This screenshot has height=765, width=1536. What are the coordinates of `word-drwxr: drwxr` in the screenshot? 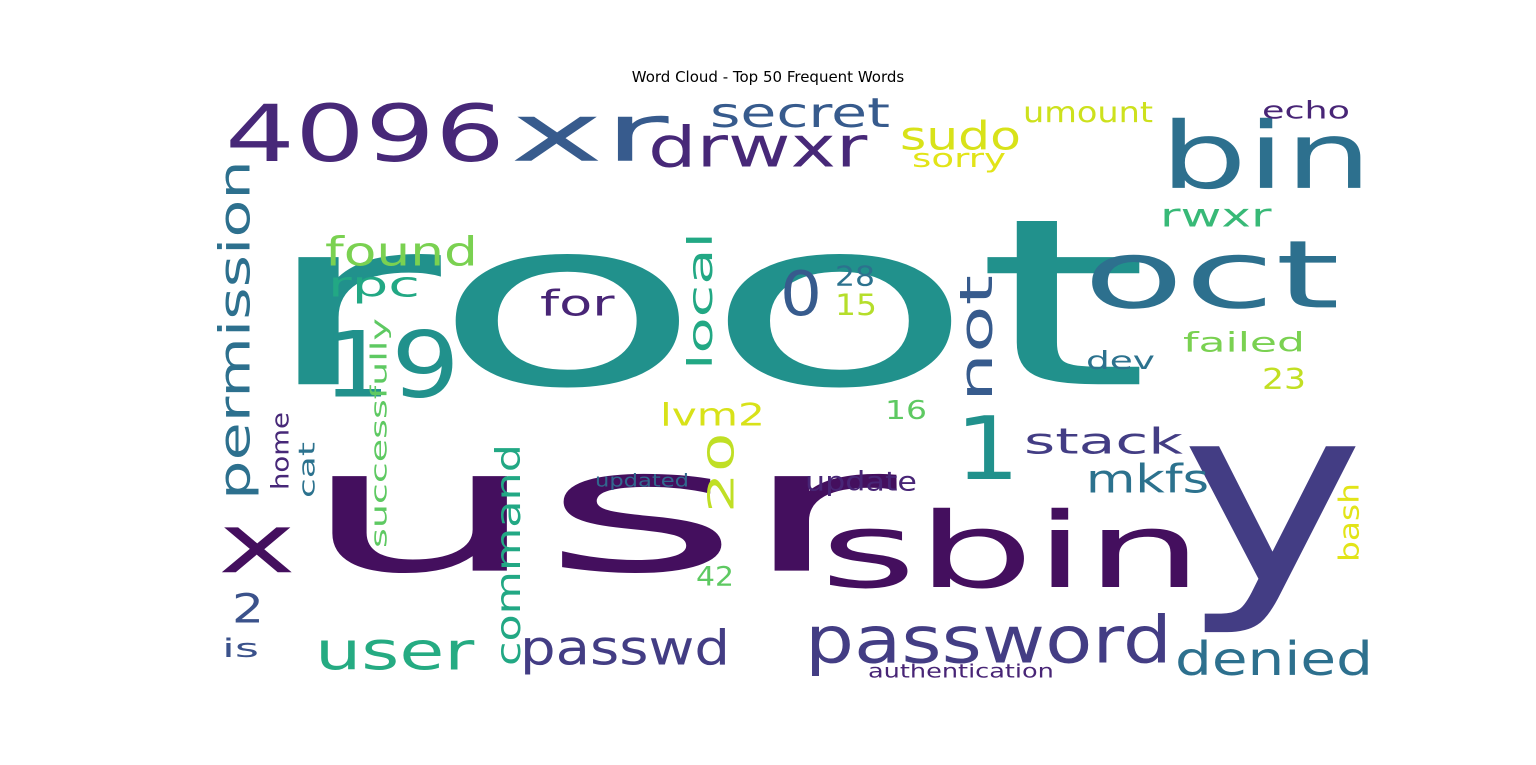 It's located at (758, 146).